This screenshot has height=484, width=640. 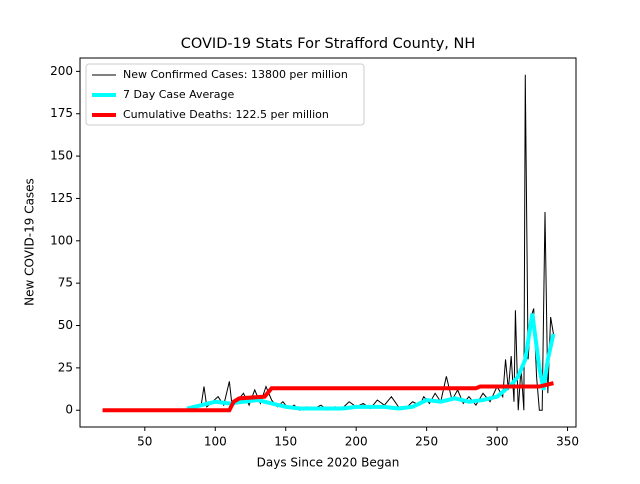 What do you see at coordinates (65, 367) in the screenshot?
I see `y-tick-label: 25` at bounding box center [65, 367].